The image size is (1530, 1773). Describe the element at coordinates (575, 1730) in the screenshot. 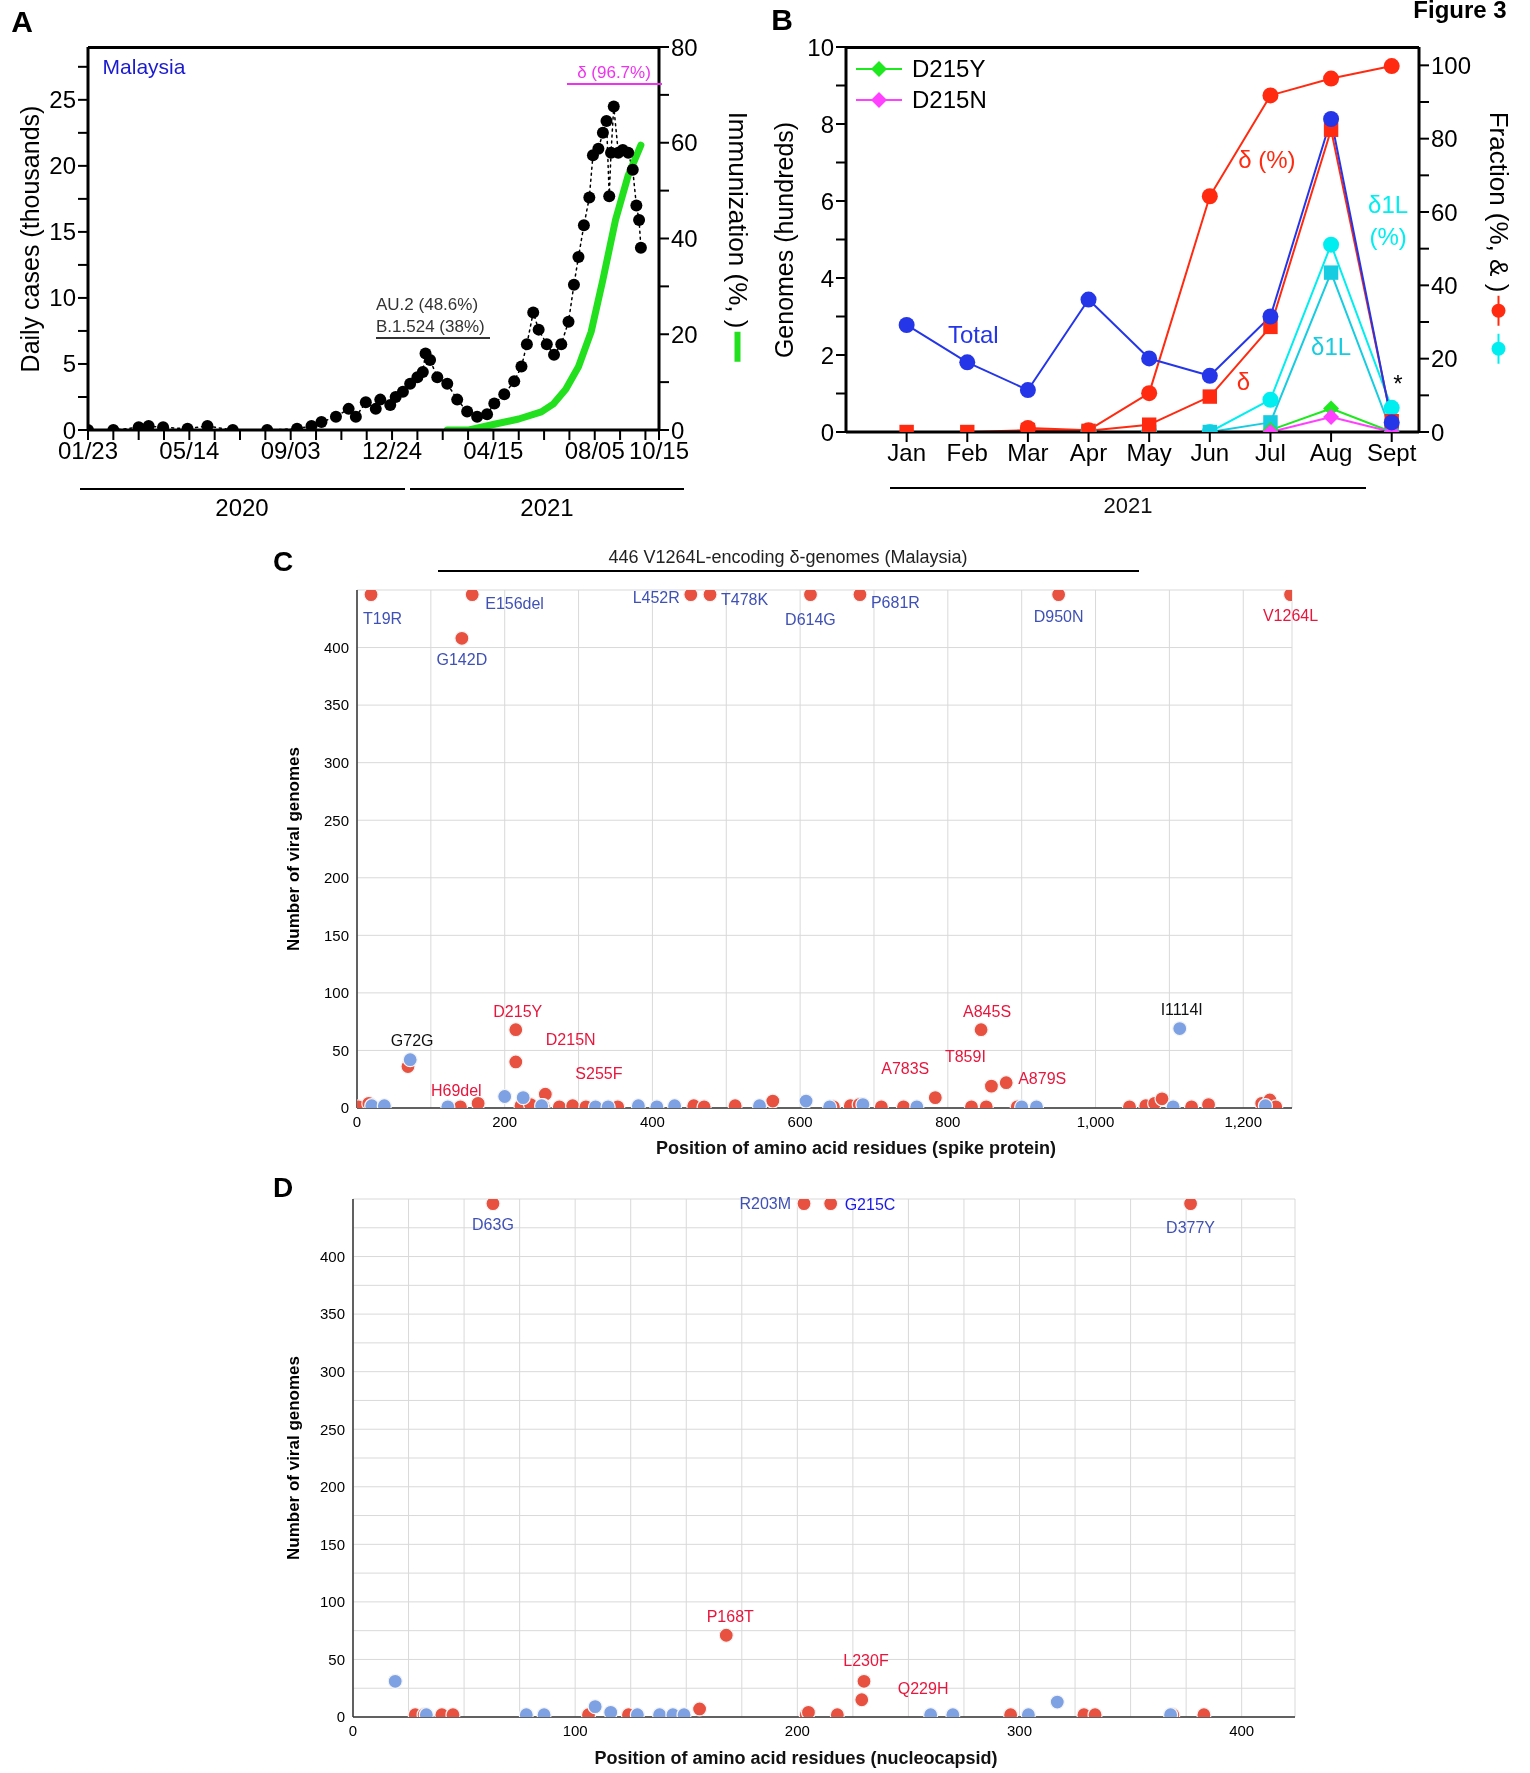

I see `x-tick-label: 100` at that location.